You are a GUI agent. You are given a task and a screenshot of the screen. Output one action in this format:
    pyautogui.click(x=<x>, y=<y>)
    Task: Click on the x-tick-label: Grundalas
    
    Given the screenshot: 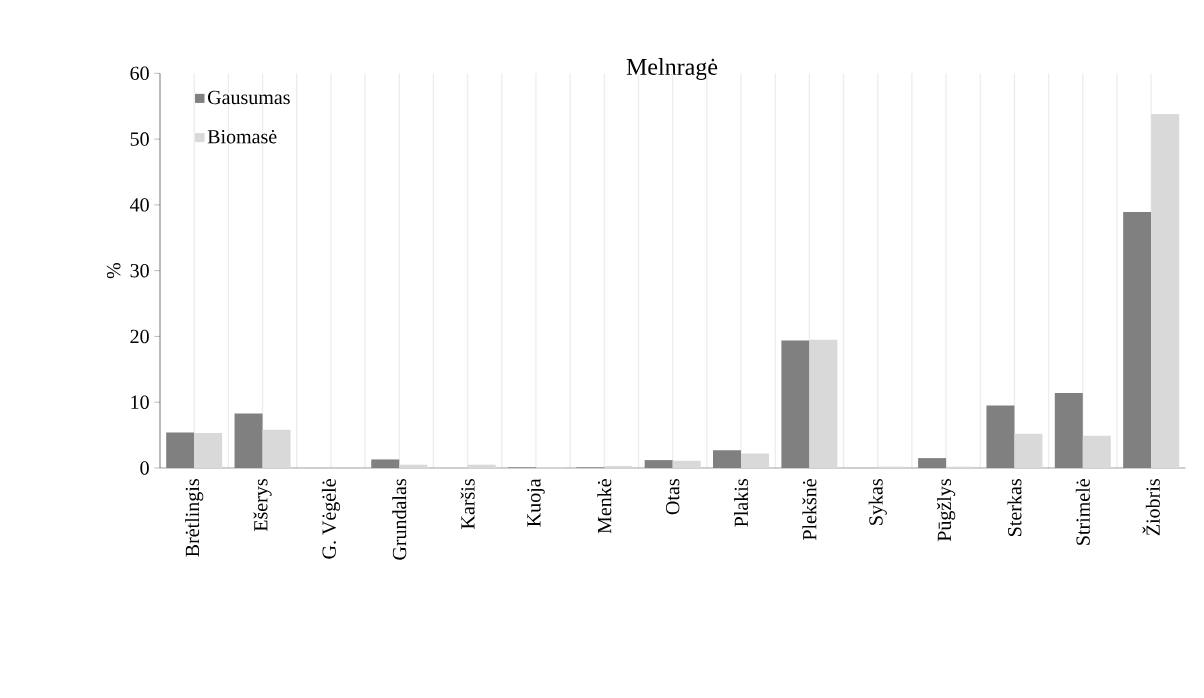 What is the action you would take?
    pyautogui.click(x=399, y=519)
    